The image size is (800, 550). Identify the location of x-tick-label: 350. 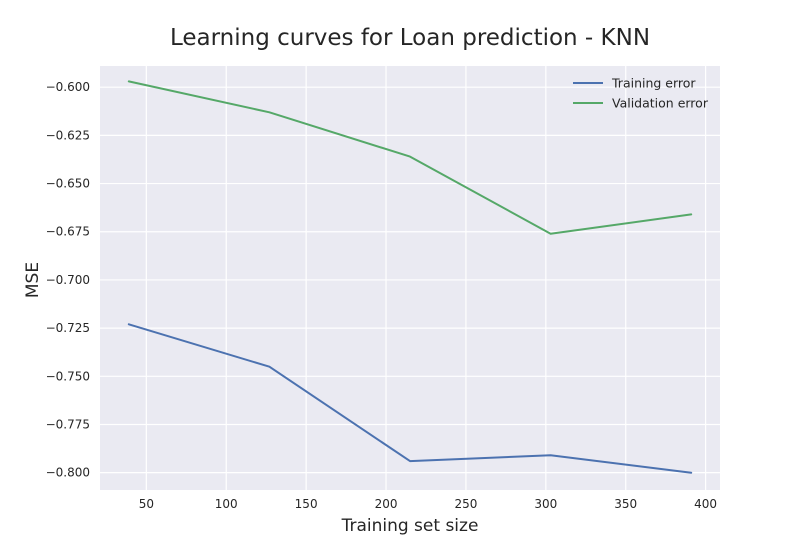
(625, 504).